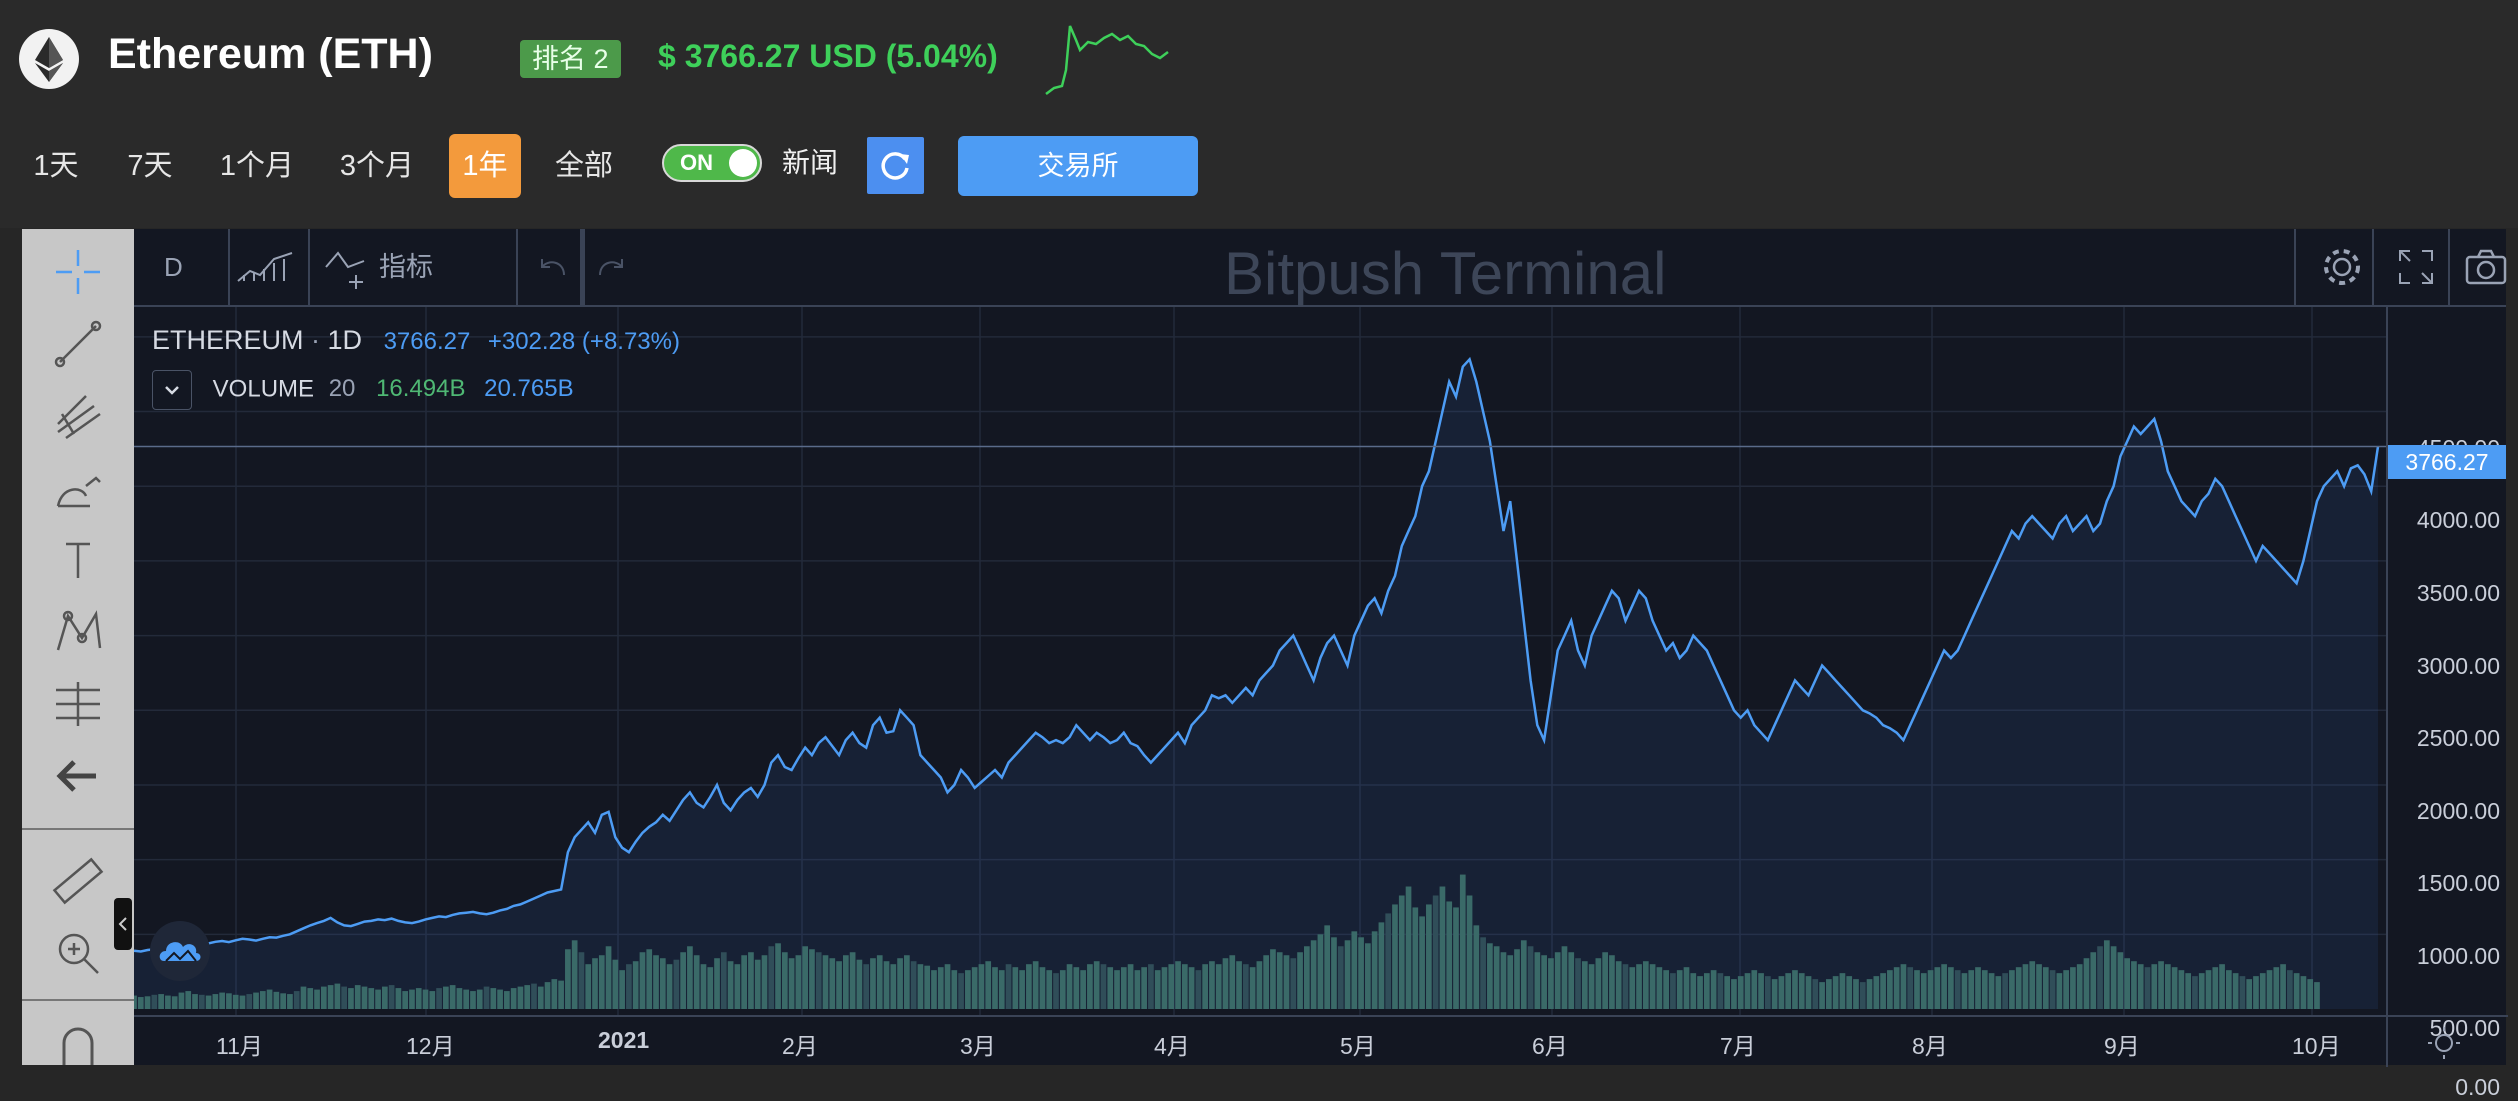 Image resolution: width=2518 pixels, height=1101 pixels. I want to click on chart-style-icon, so click(266, 267).